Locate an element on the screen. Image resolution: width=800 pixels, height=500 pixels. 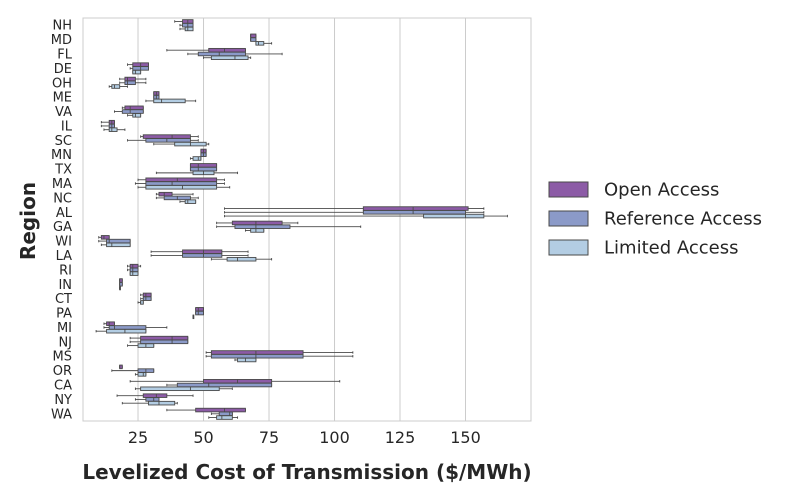
y-tick-label: CT is located at coordinates (63, 299).